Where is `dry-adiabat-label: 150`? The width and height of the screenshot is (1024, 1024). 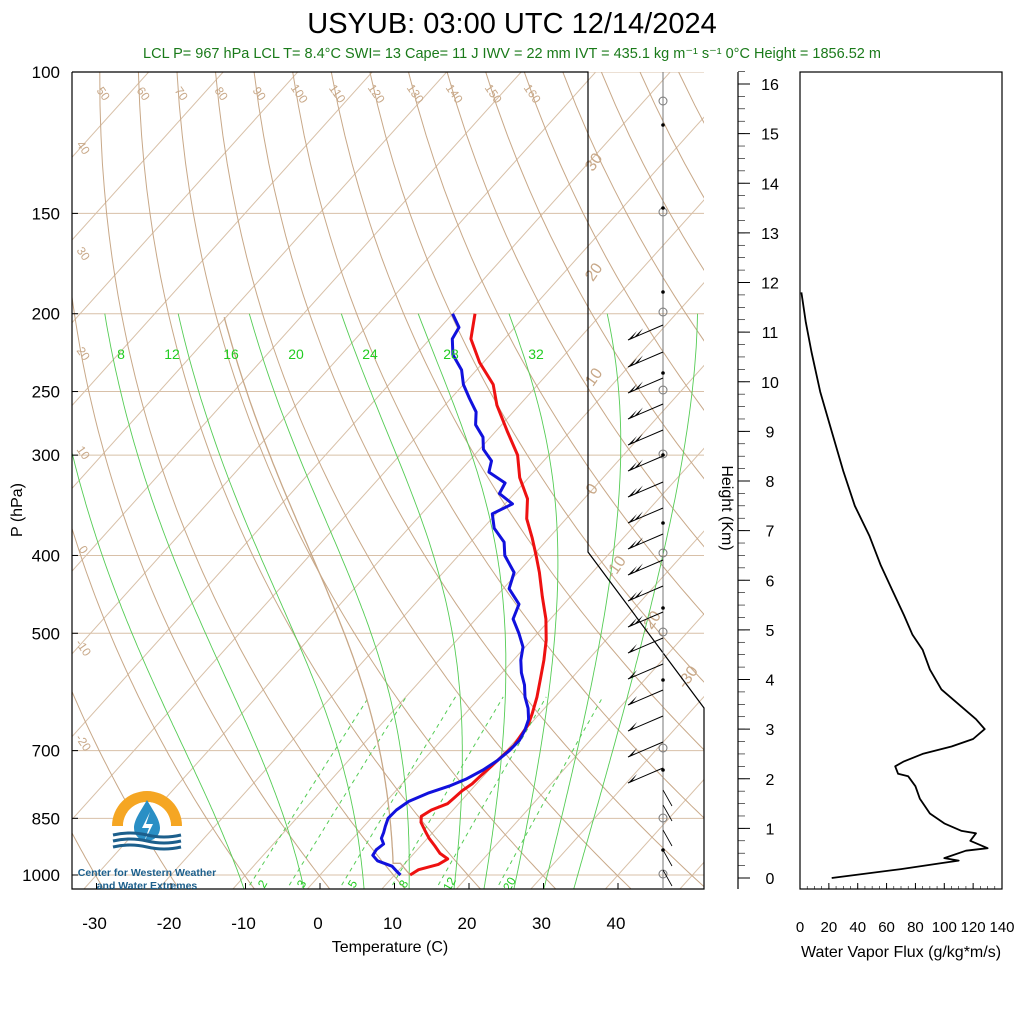 dry-adiabat-label: 150 is located at coordinates (493, 93).